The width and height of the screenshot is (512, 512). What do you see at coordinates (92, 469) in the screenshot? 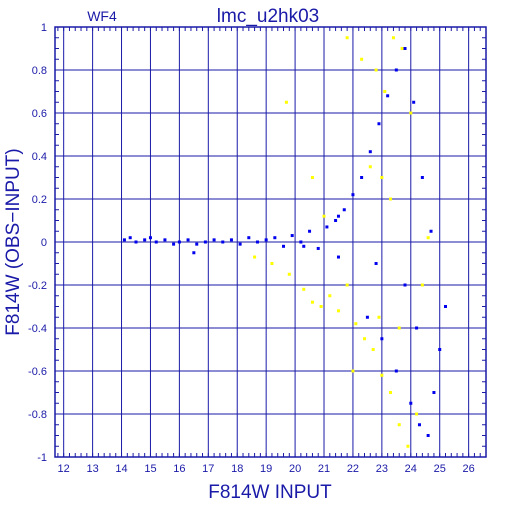
I see `x-tick-label: 13` at bounding box center [92, 469].